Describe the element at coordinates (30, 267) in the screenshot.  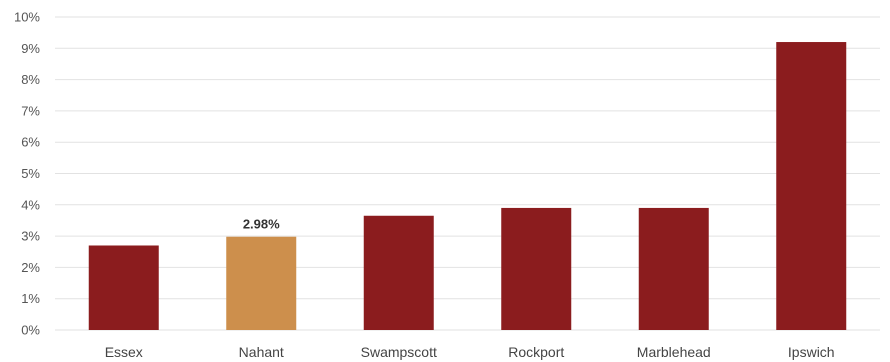
I see `y-tick-label: 2%` at that location.